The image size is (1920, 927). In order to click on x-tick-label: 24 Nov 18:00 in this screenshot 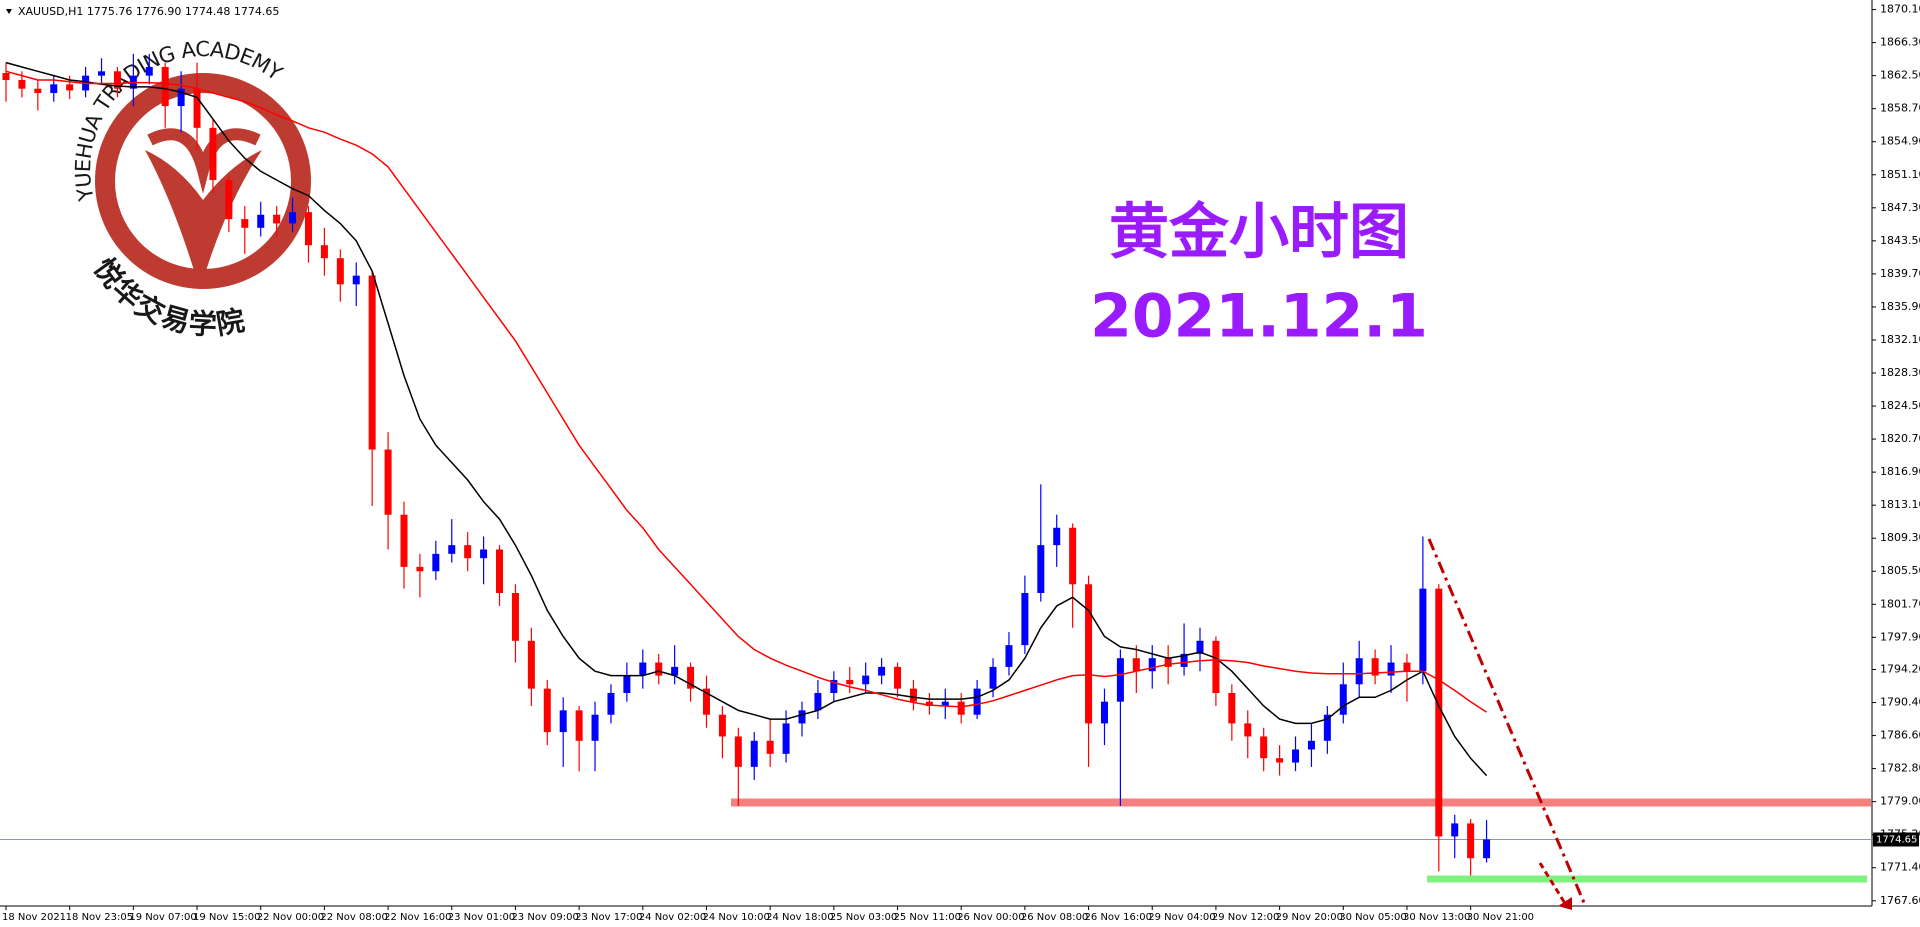, I will do `click(799, 917)`.